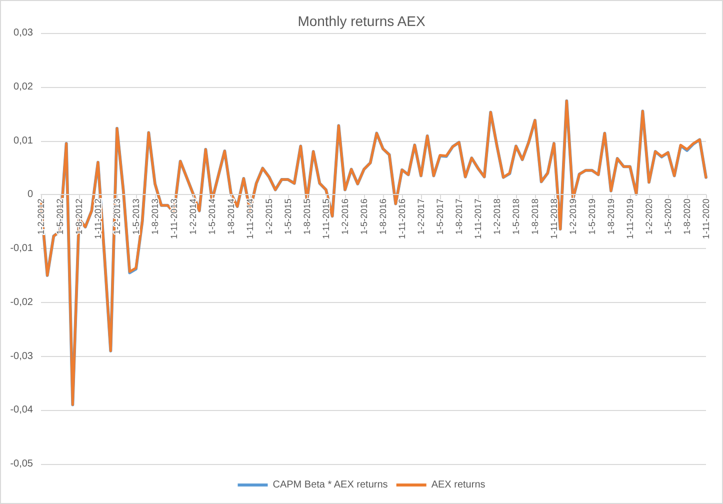 The height and width of the screenshot is (504, 723). Describe the element at coordinates (22, 248) in the screenshot. I see `y-tick-label: -0,01` at that location.